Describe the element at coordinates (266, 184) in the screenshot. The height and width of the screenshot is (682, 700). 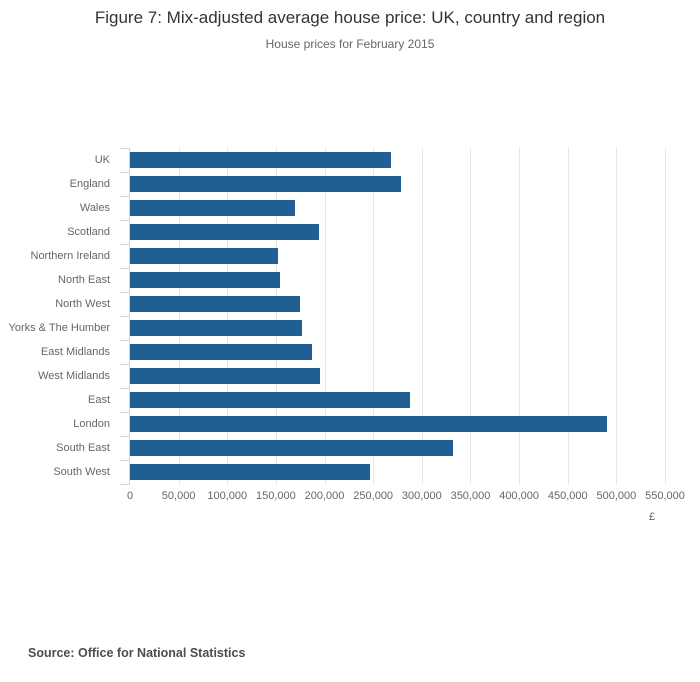
I see `bar-england` at that location.